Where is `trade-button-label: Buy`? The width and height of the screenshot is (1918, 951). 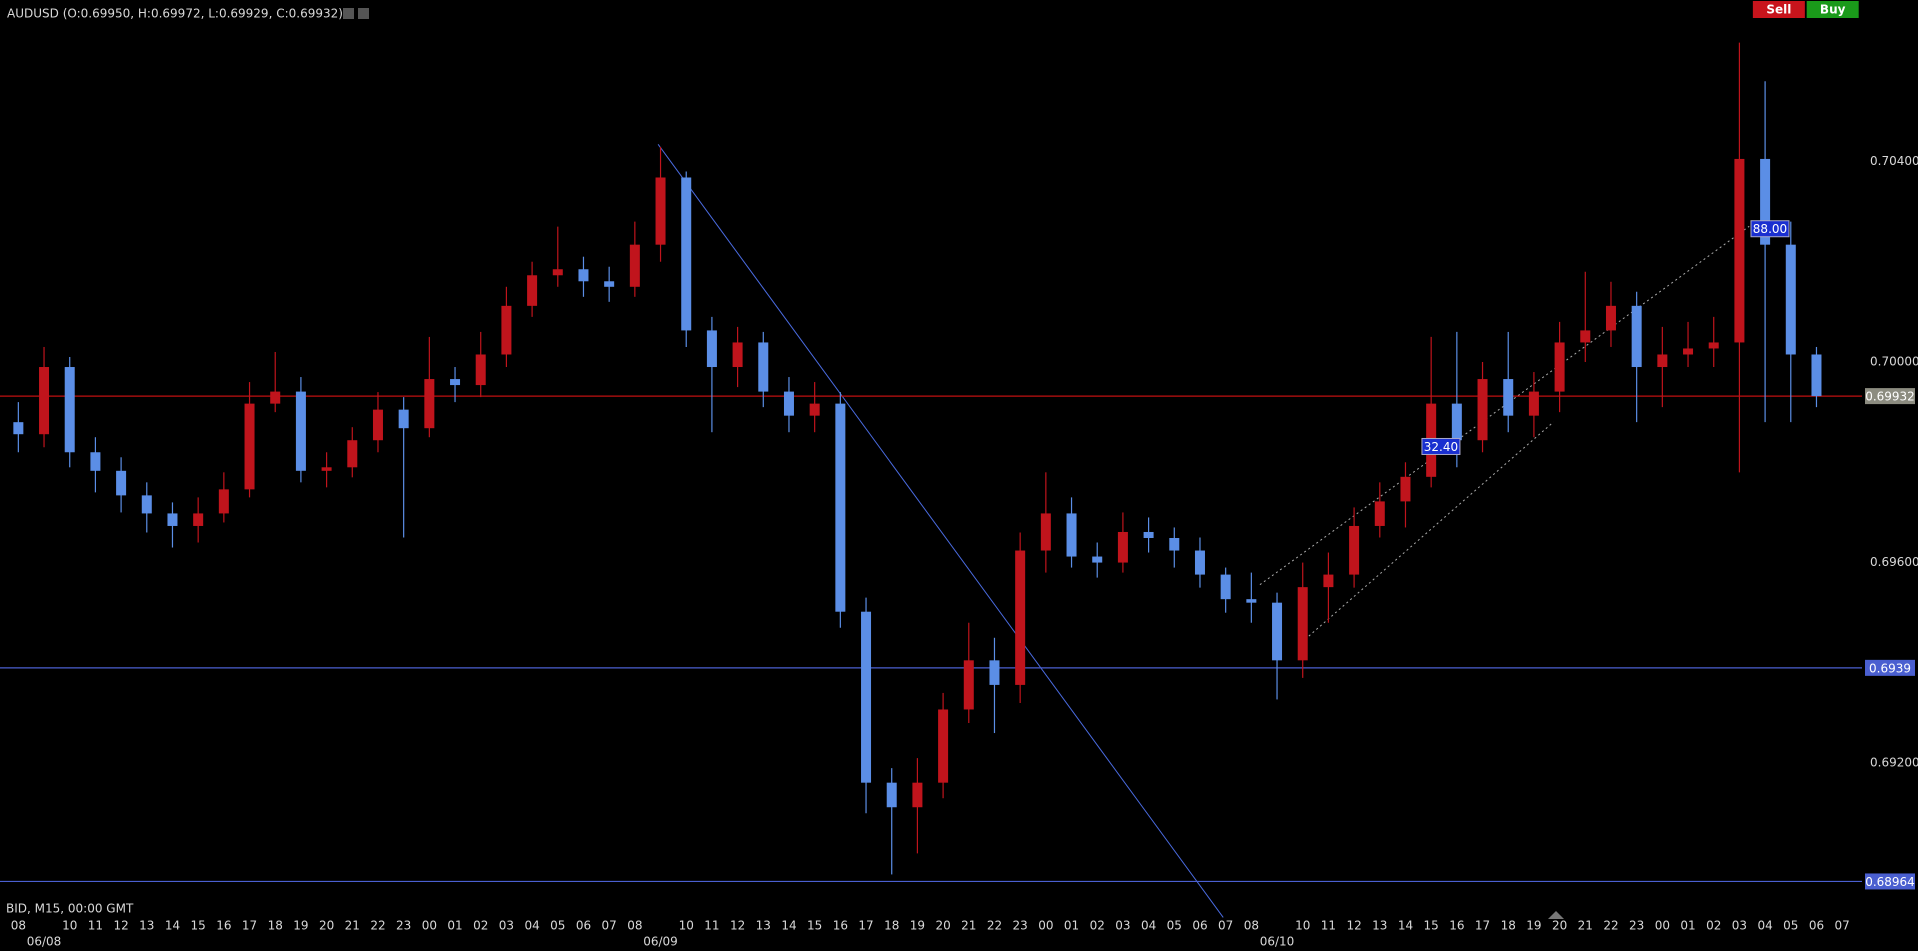 trade-button-label: Buy is located at coordinates (1833, 10).